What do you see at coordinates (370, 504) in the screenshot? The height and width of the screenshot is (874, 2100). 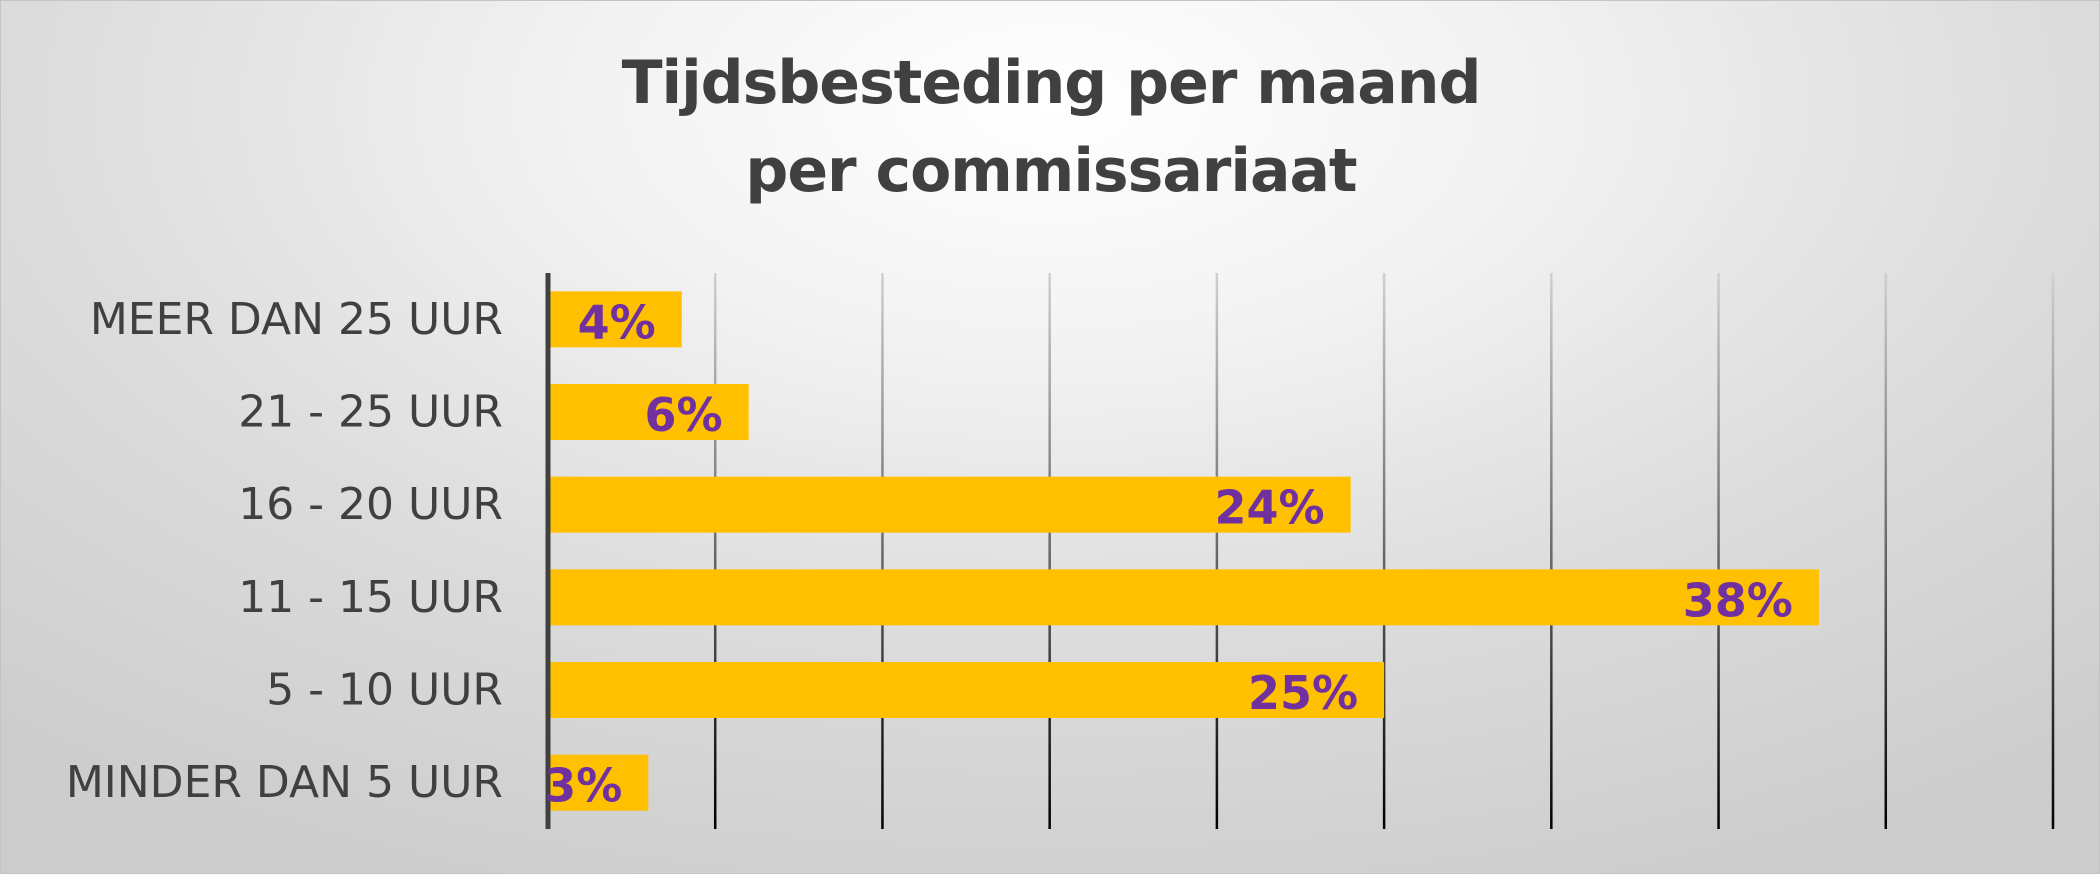 I see `category-label: 16 - 20 UUR` at bounding box center [370, 504].